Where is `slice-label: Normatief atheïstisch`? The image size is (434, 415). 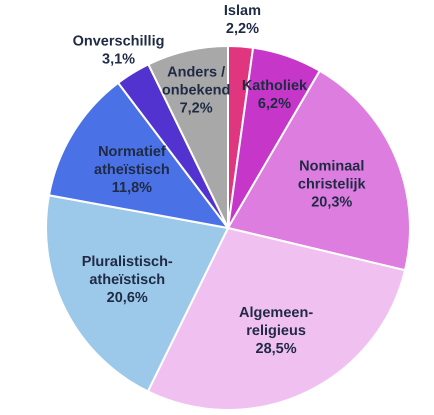
slice-label: Normatief atheïstisch is located at coordinates (132, 161).